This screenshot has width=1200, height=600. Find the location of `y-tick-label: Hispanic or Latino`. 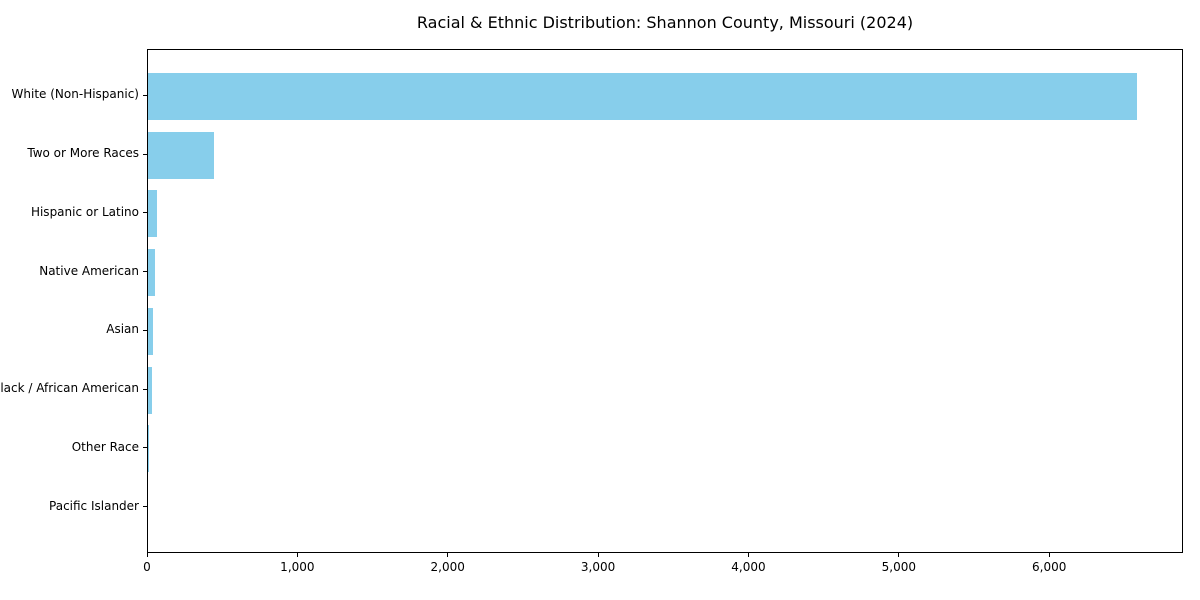

y-tick-label: Hispanic or Latino is located at coordinates (84, 211).